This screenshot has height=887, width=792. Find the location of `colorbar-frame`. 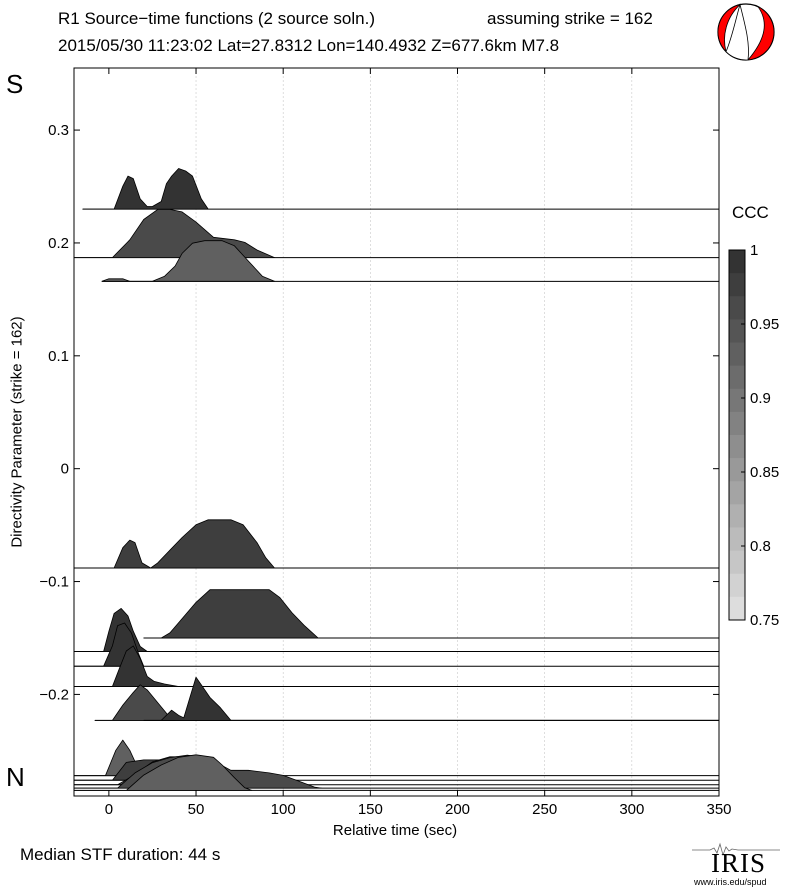

colorbar-frame is located at coordinates (737, 435).